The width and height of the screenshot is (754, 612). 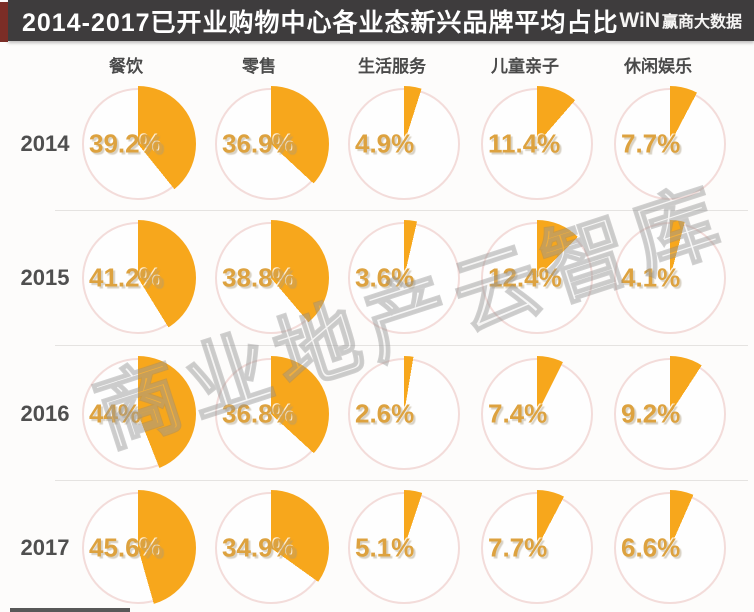 I want to click on pie-2015-餐饮: 41.2%, so click(x=138, y=278).